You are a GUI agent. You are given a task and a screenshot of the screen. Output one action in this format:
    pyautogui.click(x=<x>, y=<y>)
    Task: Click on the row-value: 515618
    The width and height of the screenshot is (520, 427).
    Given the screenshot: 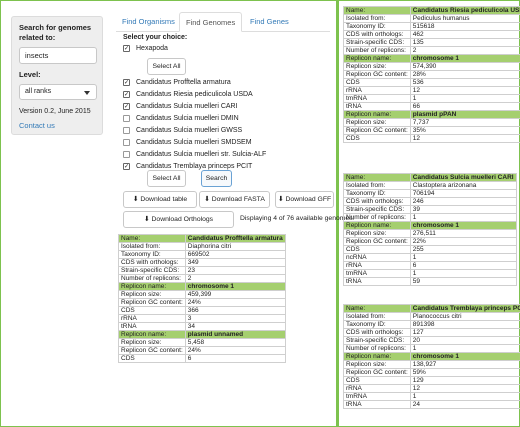 What is the action you would take?
    pyautogui.click(x=464, y=26)
    